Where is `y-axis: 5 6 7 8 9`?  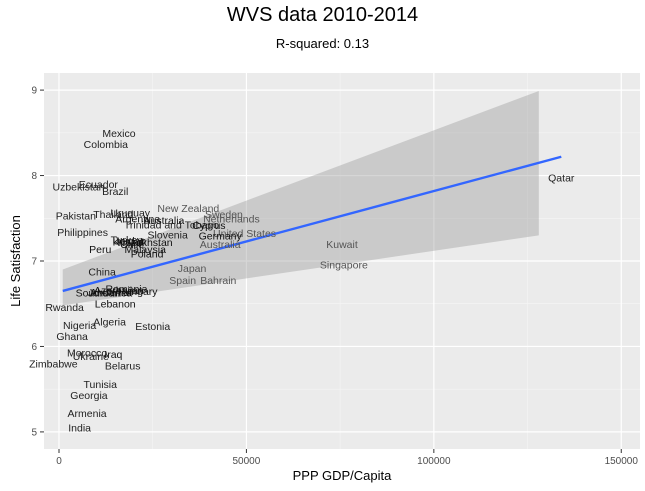 y-axis: 5 6 7 8 9 is located at coordinates (37, 262).